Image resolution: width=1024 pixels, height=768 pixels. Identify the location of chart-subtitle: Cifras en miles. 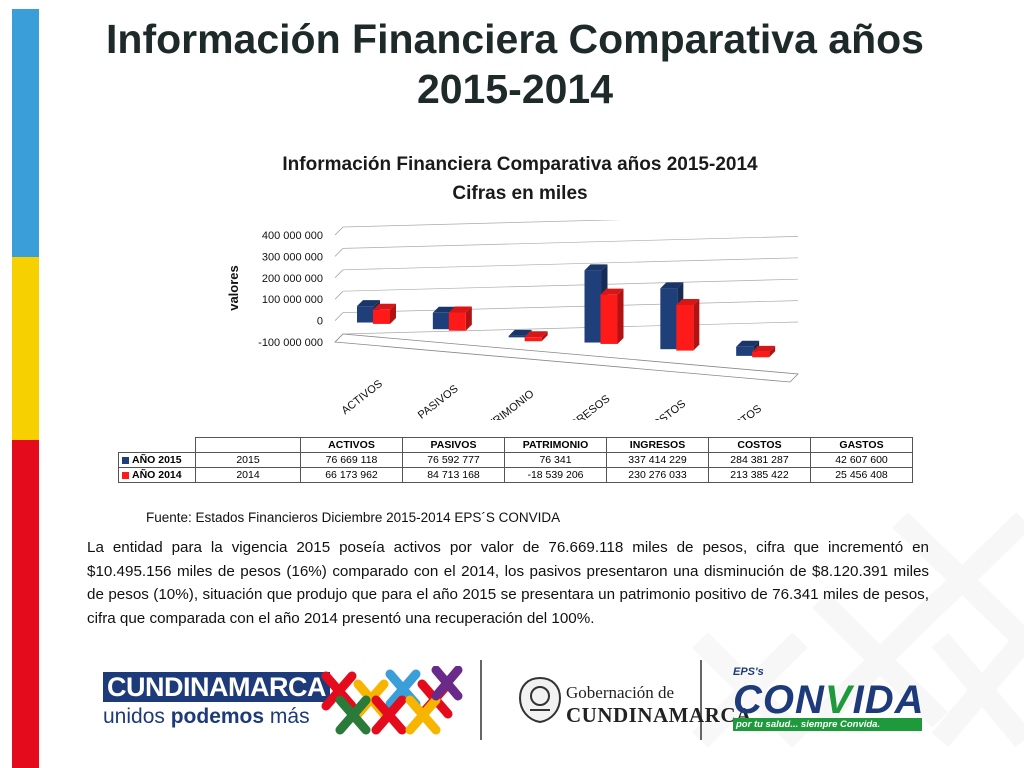
(520, 193).